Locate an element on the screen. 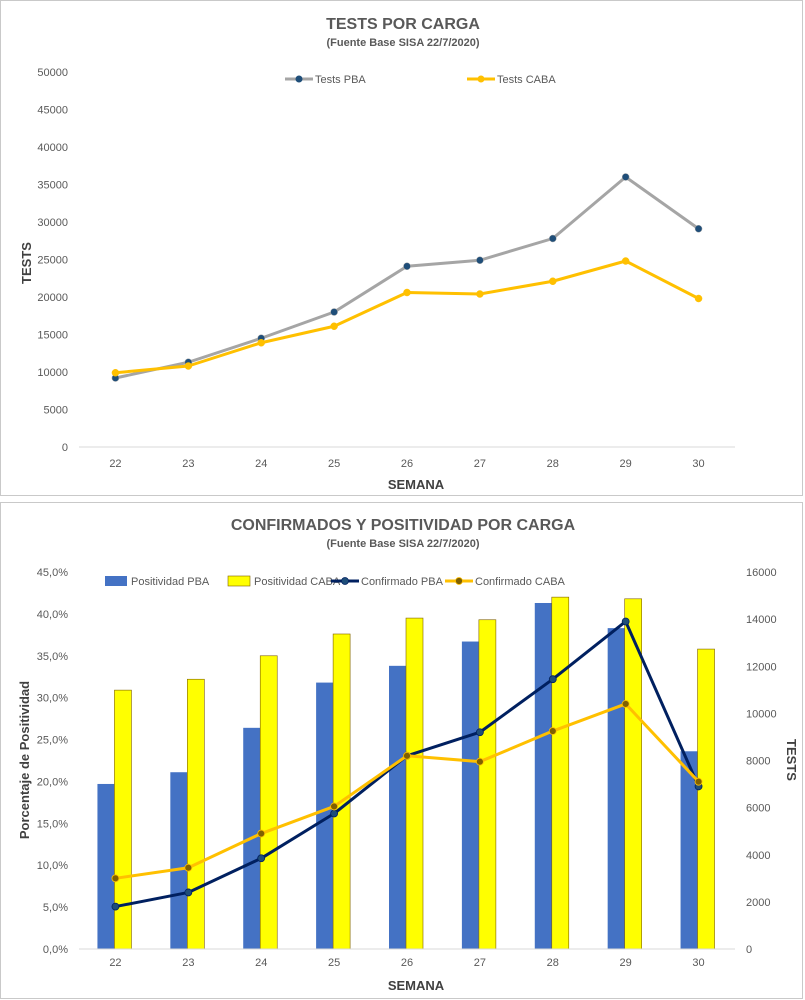 The width and height of the screenshot is (805, 1000). y2-tick-label: 12000 is located at coordinates (761, 667).